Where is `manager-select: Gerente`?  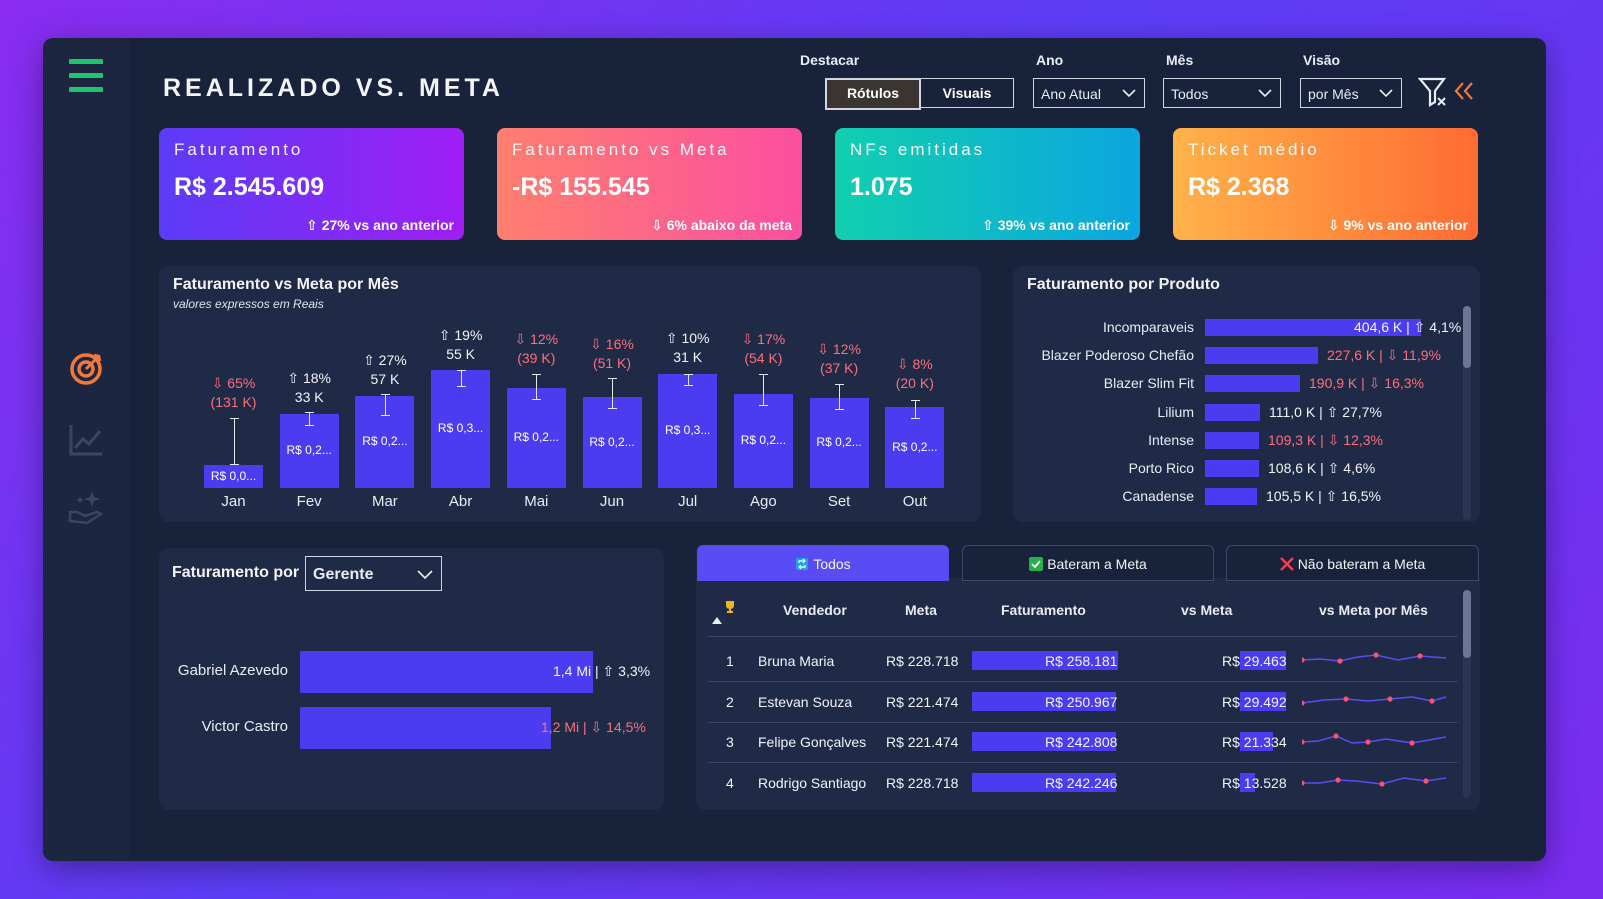 manager-select: Gerente is located at coordinates (373, 573).